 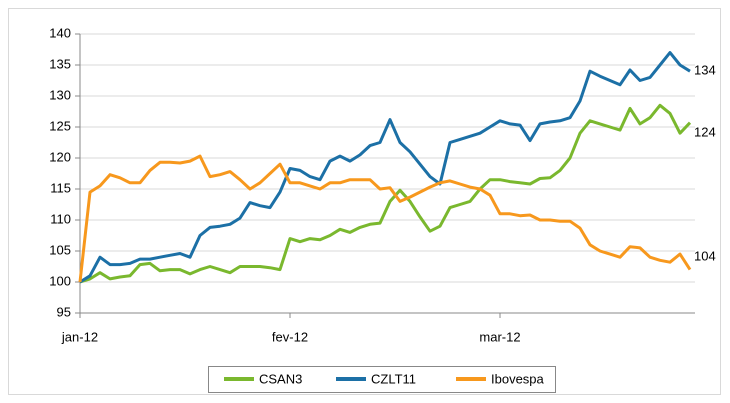 I want to click on x-tick-label: jan-12, so click(x=79, y=336).